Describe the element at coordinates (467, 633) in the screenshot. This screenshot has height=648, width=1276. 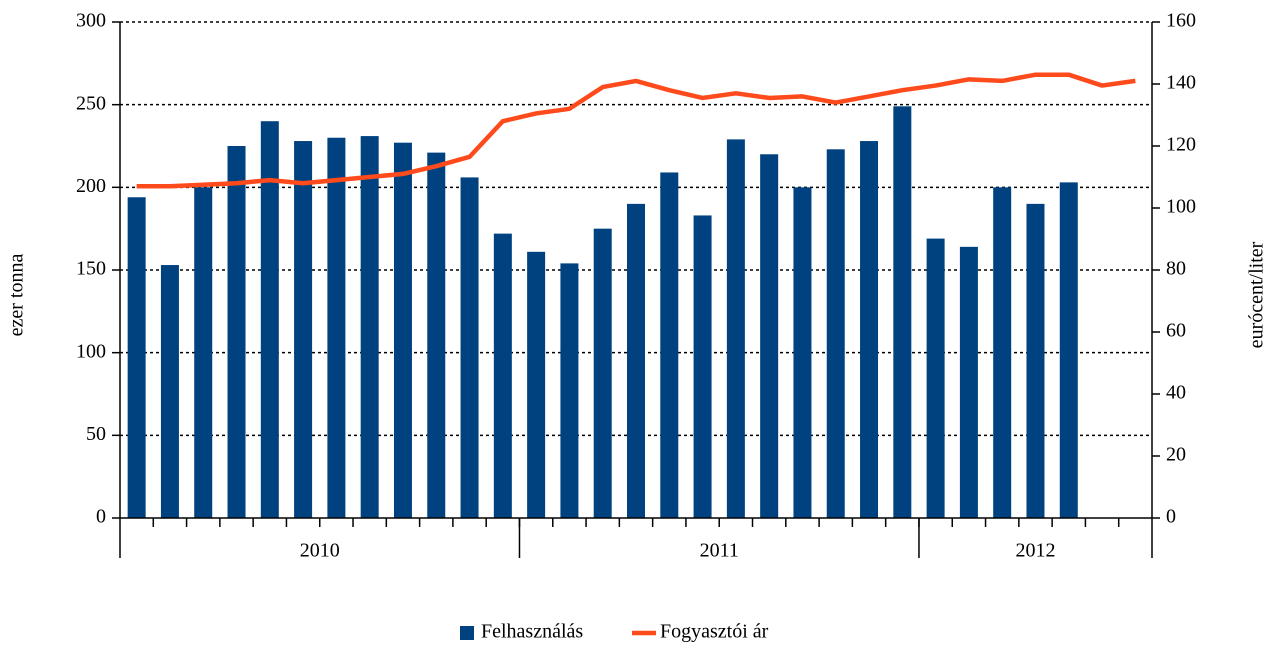
I see `legend-swatch` at that location.